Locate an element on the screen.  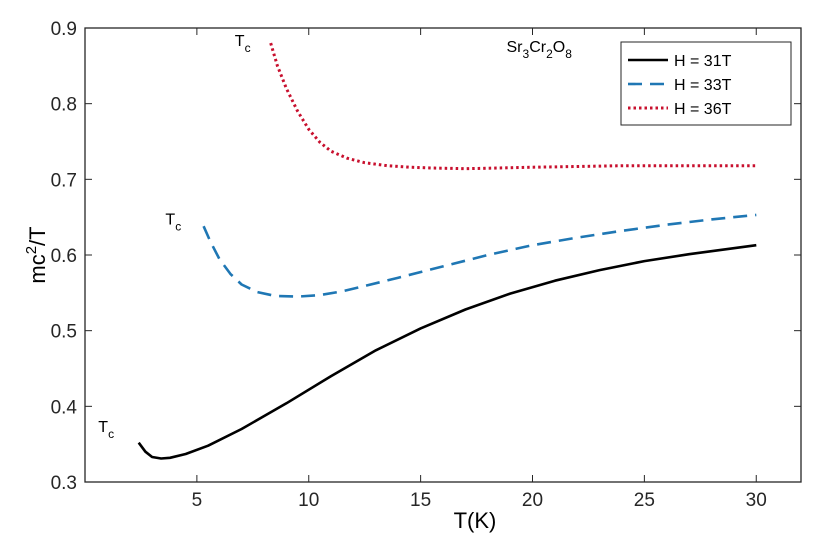
y-axis-label: mc2/T is located at coordinates (36, 254).